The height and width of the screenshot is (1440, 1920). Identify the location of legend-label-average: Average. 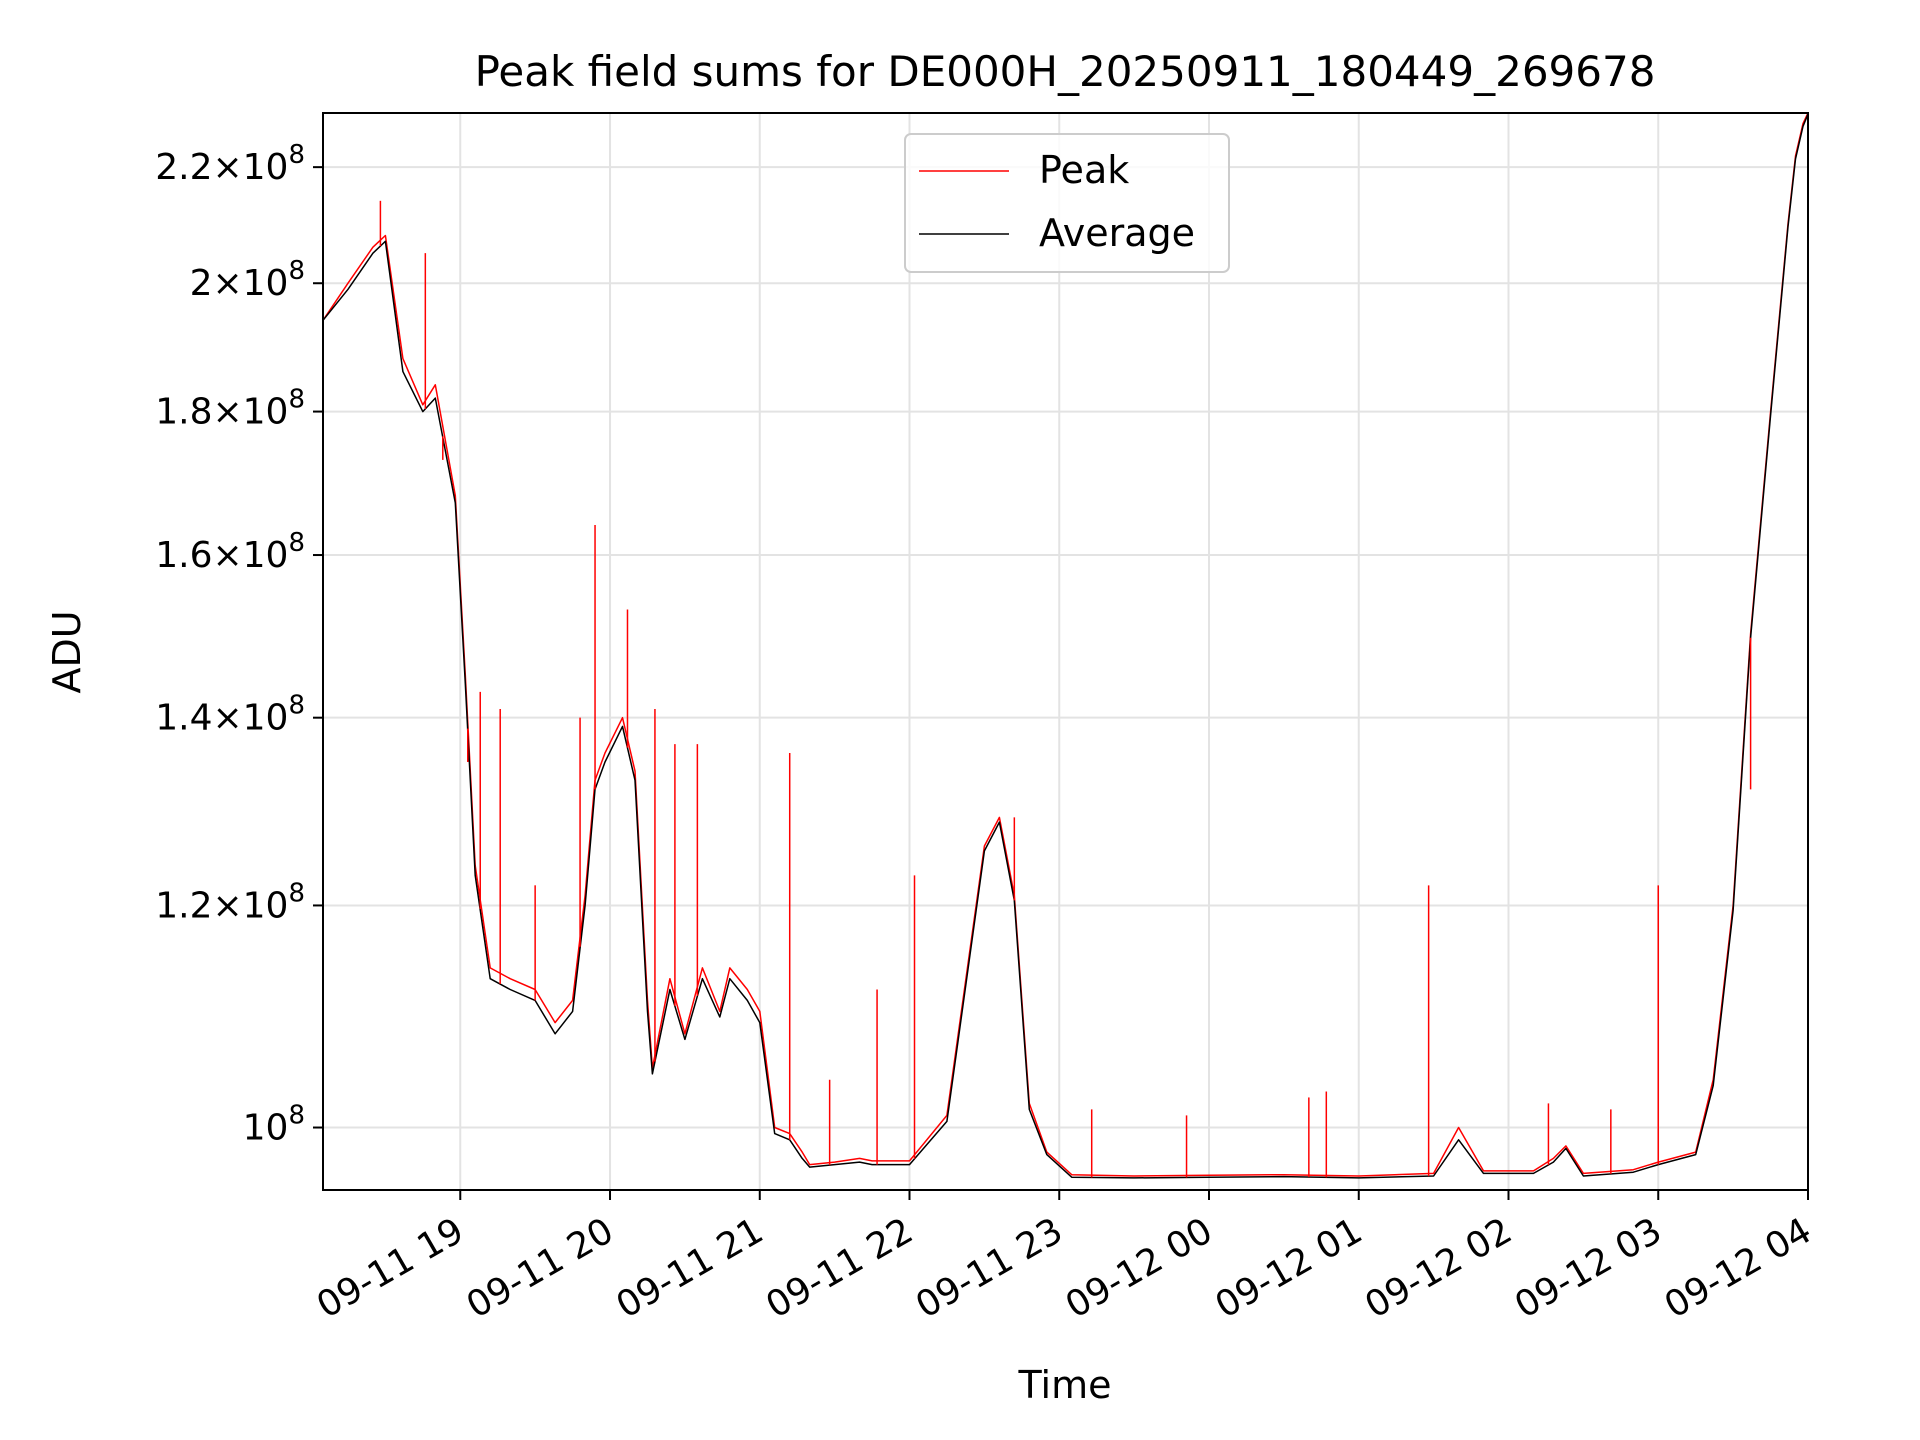
(1117, 233).